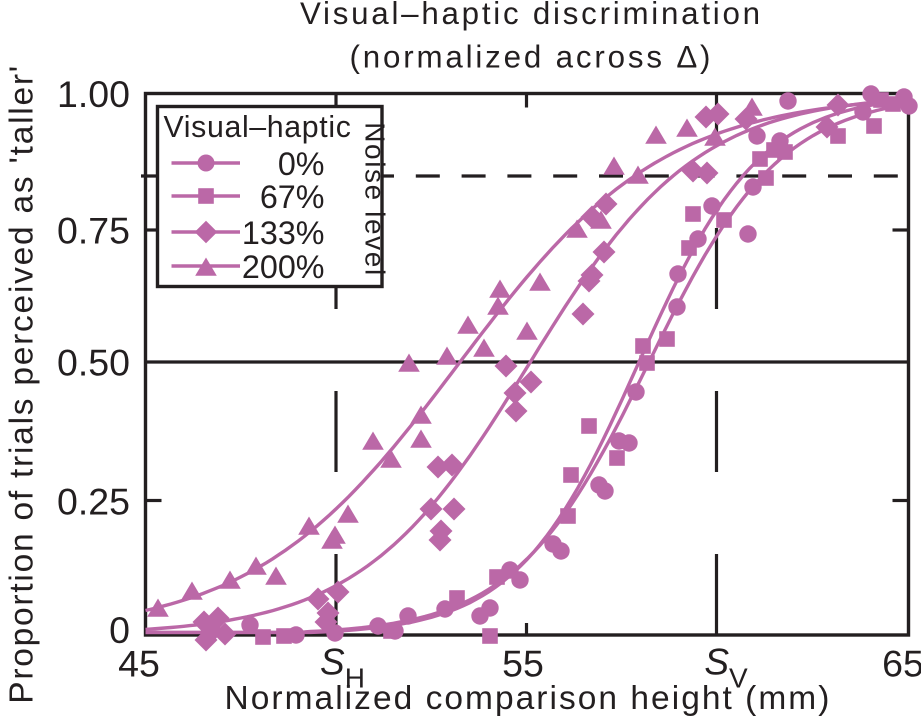 Image resolution: width=921 pixels, height=726 pixels. What do you see at coordinates (292, 197) in the screenshot?
I see `svg-text: 67%` at bounding box center [292, 197].